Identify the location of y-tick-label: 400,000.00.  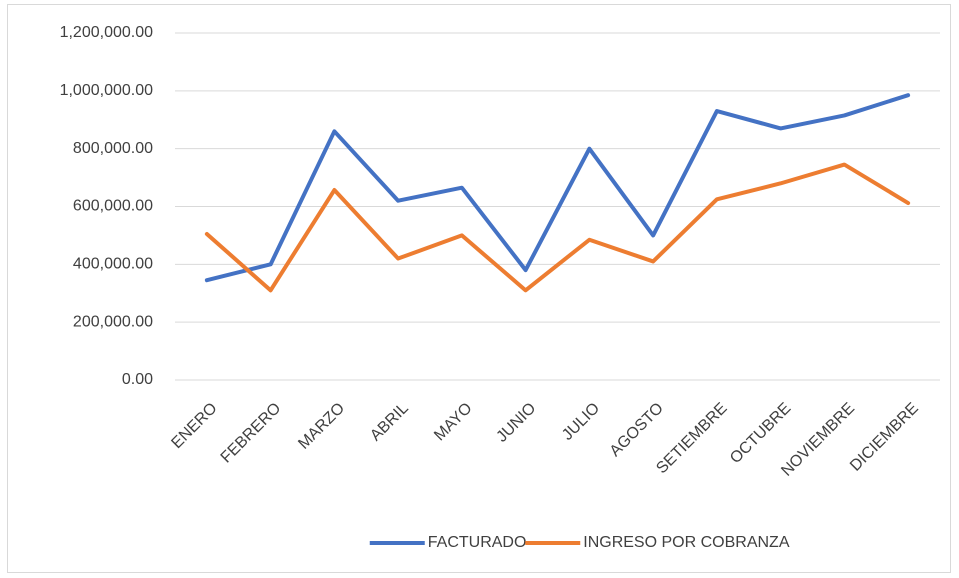
(113, 264).